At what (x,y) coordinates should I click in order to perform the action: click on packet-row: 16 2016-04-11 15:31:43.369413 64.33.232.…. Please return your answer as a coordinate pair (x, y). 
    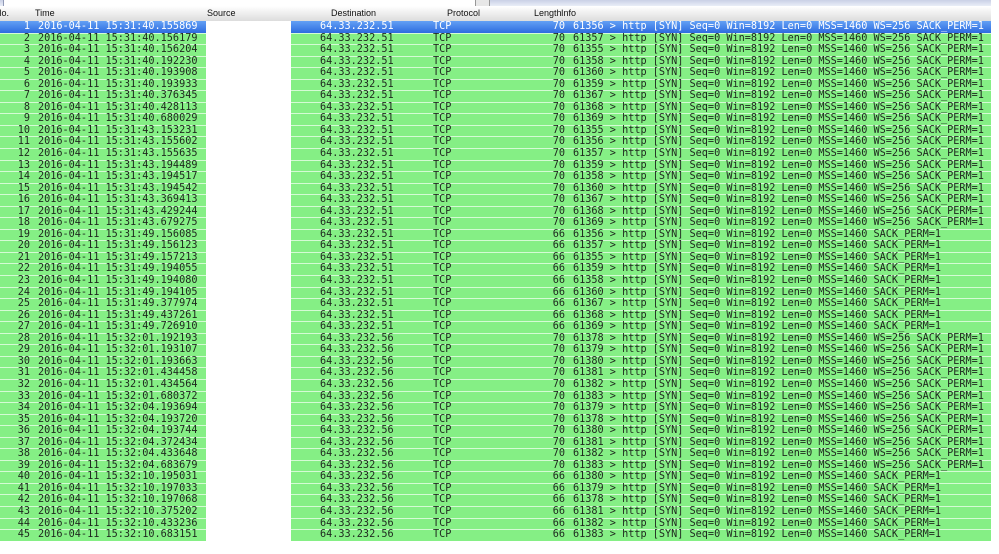
    Looking at the image, I should click on (495, 200).